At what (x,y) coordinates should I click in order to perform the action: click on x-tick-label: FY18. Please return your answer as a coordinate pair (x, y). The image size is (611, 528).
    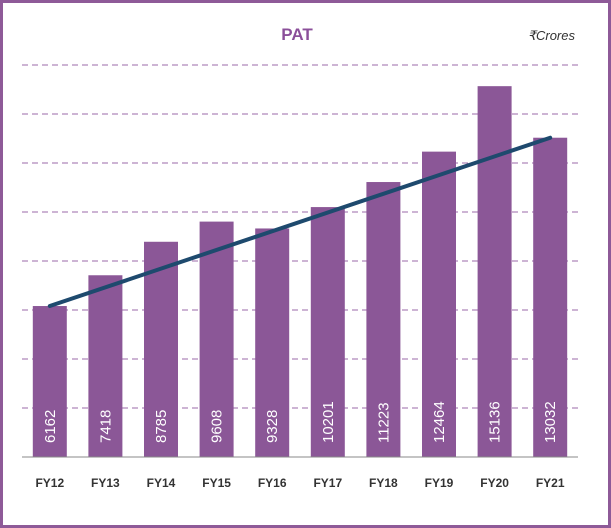
    Looking at the image, I should click on (383, 483).